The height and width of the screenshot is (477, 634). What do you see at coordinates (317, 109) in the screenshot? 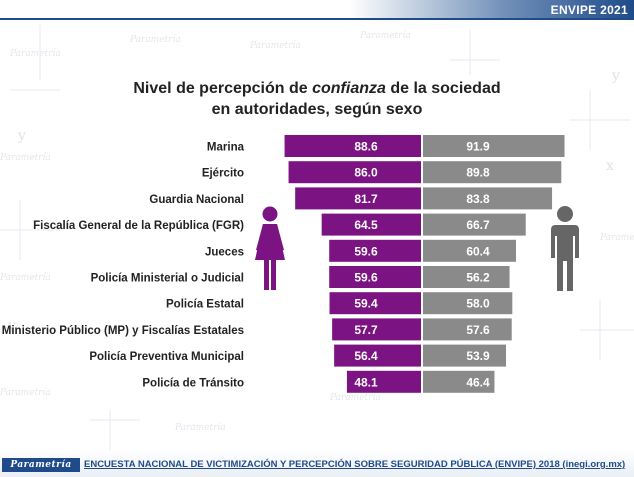
I see `chart-title-line2: en autoridades, según sexo` at bounding box center [317, 109].